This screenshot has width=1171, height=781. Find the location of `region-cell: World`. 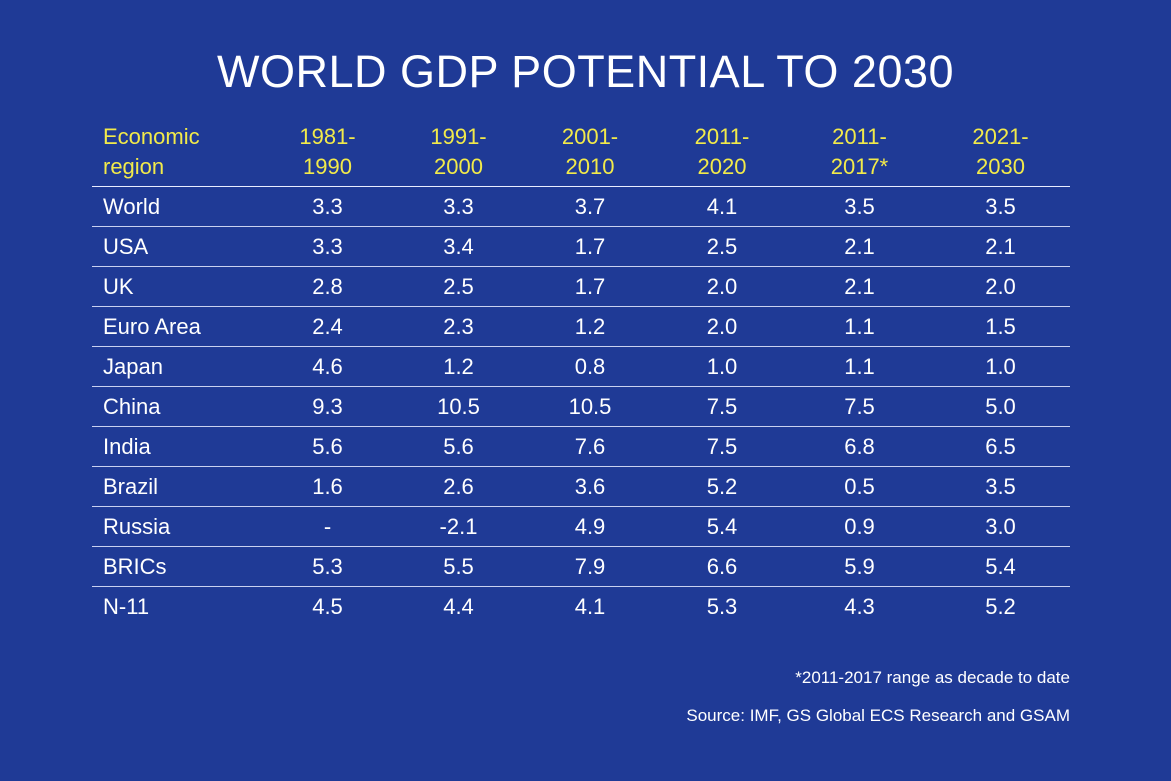

region-cell: World is located at coordinates (177, 206).